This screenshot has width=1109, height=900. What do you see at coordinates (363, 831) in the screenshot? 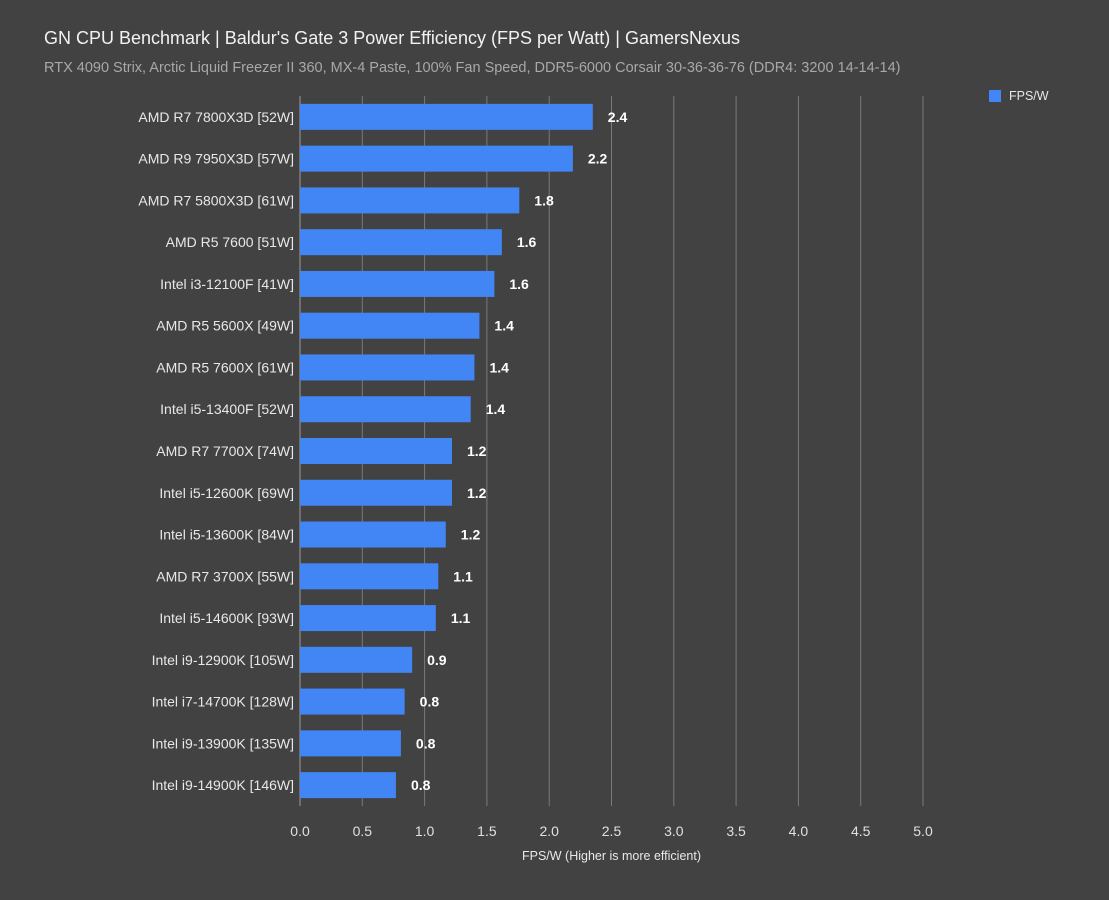
I see `x-tick-label: 0.5` at bounding box center [363, 831].